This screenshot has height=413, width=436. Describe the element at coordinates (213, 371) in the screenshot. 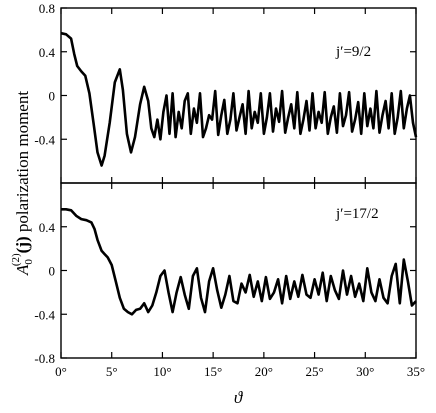

I see `x-tick-label: 15°` at that location.